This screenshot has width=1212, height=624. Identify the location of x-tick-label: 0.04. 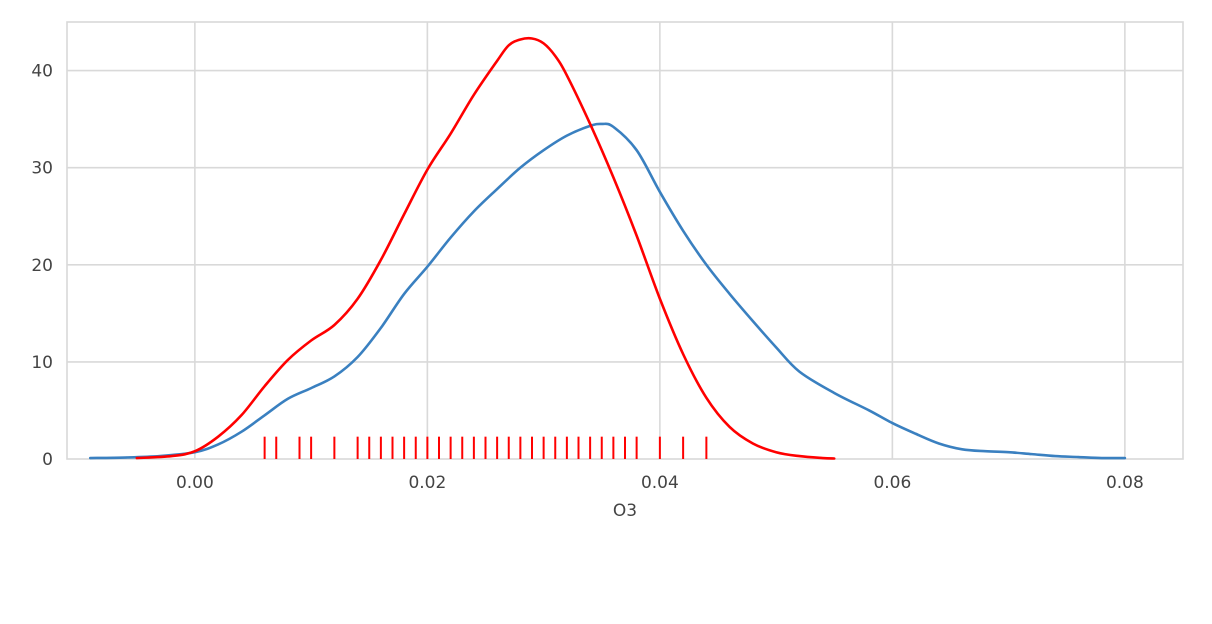
(660, 483).